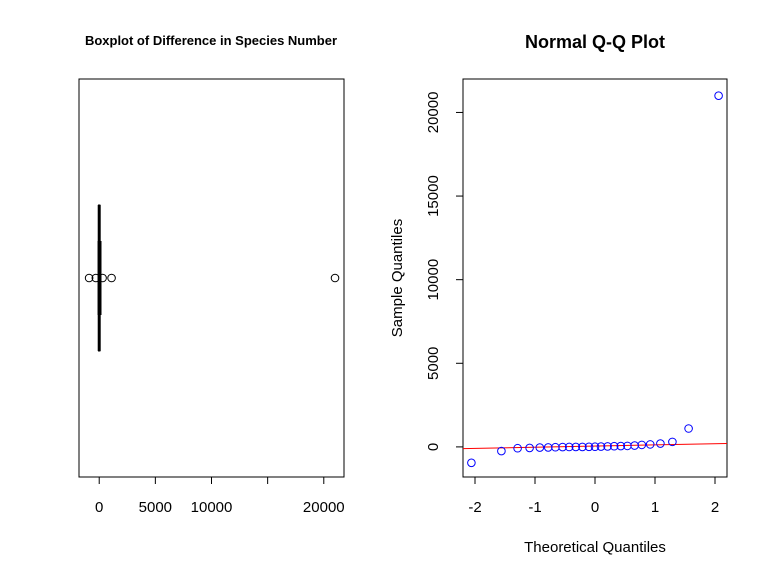 The image size is (768, 576). I want to click on qq-x-tick-label: 0, so click(595, 507).